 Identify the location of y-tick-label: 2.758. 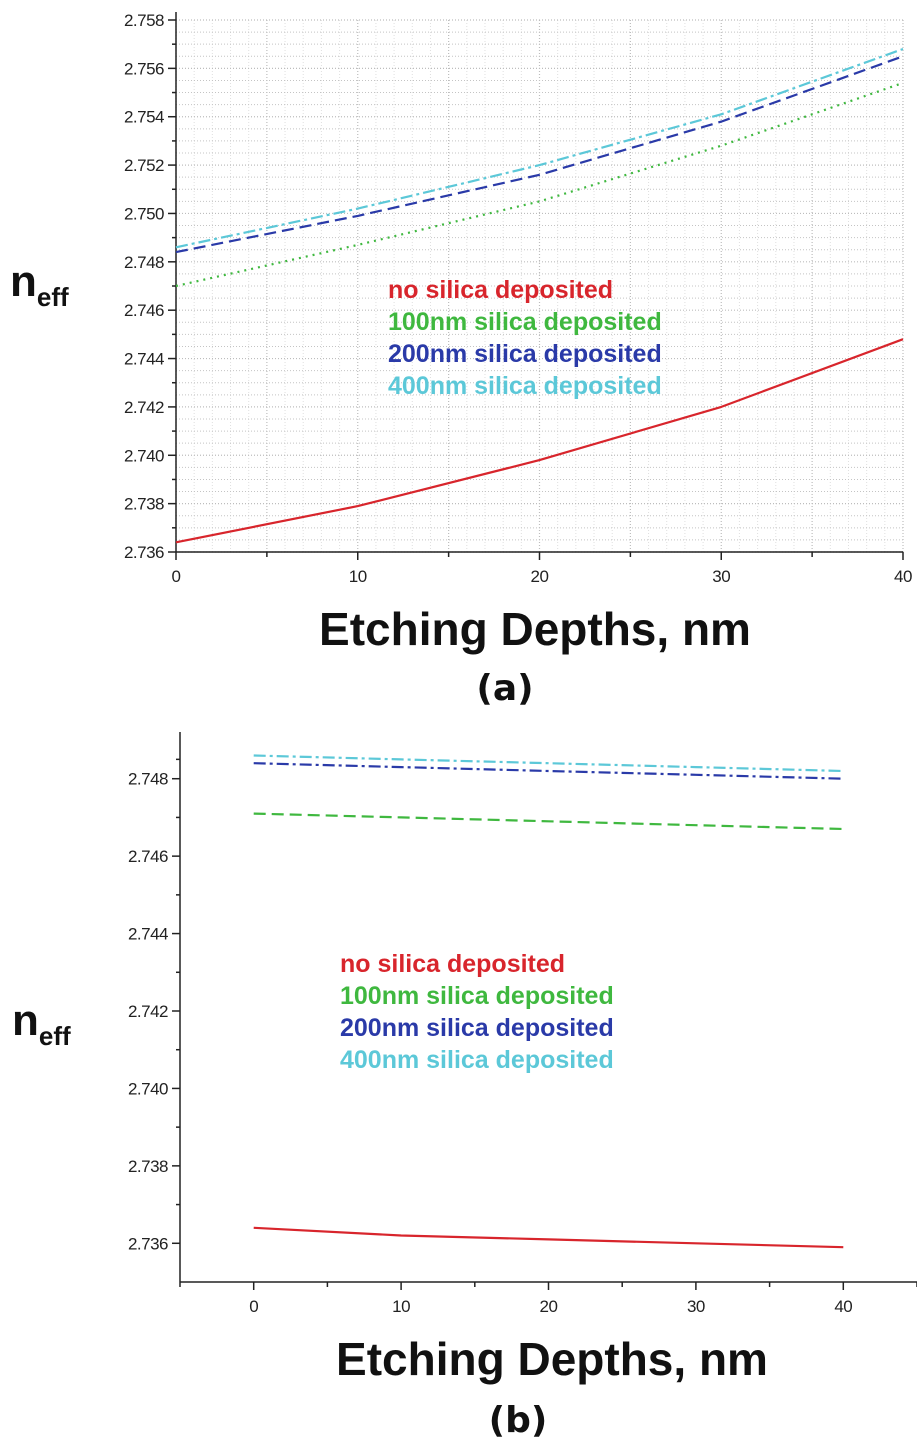
(144, 20).